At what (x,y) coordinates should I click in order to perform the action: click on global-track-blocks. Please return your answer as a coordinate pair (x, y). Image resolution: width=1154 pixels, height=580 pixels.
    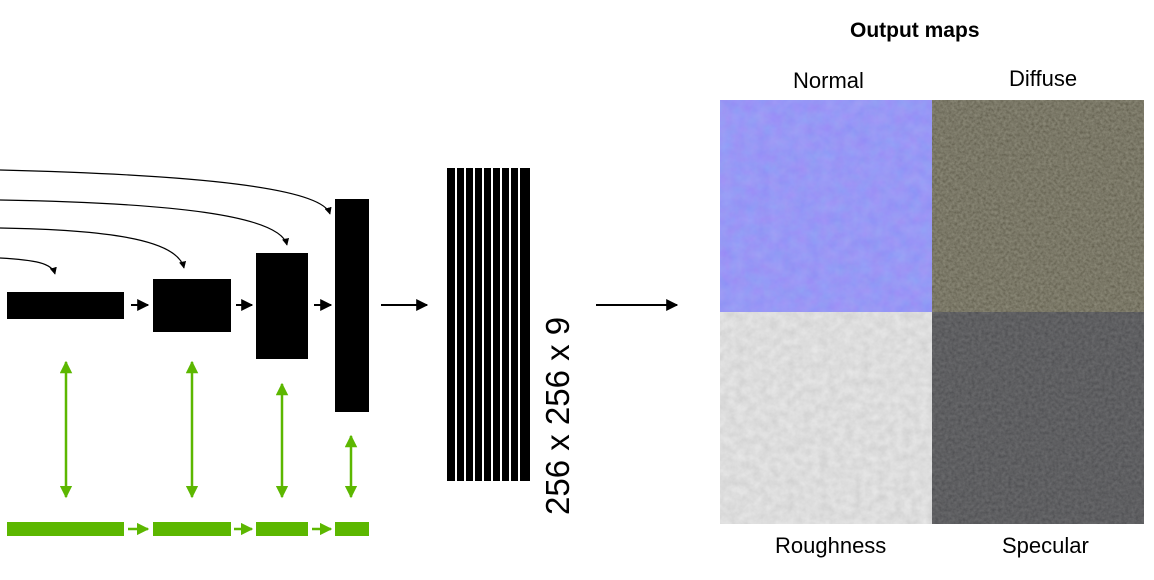
    Looking at the image, I should click on (188, 529).